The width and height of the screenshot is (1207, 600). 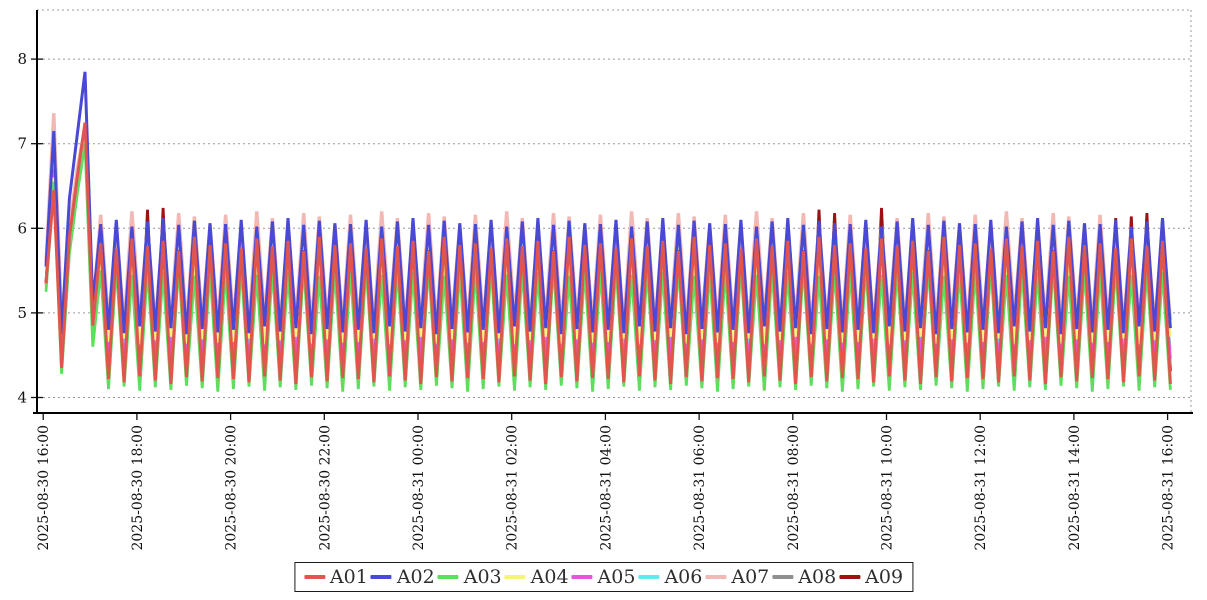 I want to click on legend-dash-A04, so click(x=515, y=577).